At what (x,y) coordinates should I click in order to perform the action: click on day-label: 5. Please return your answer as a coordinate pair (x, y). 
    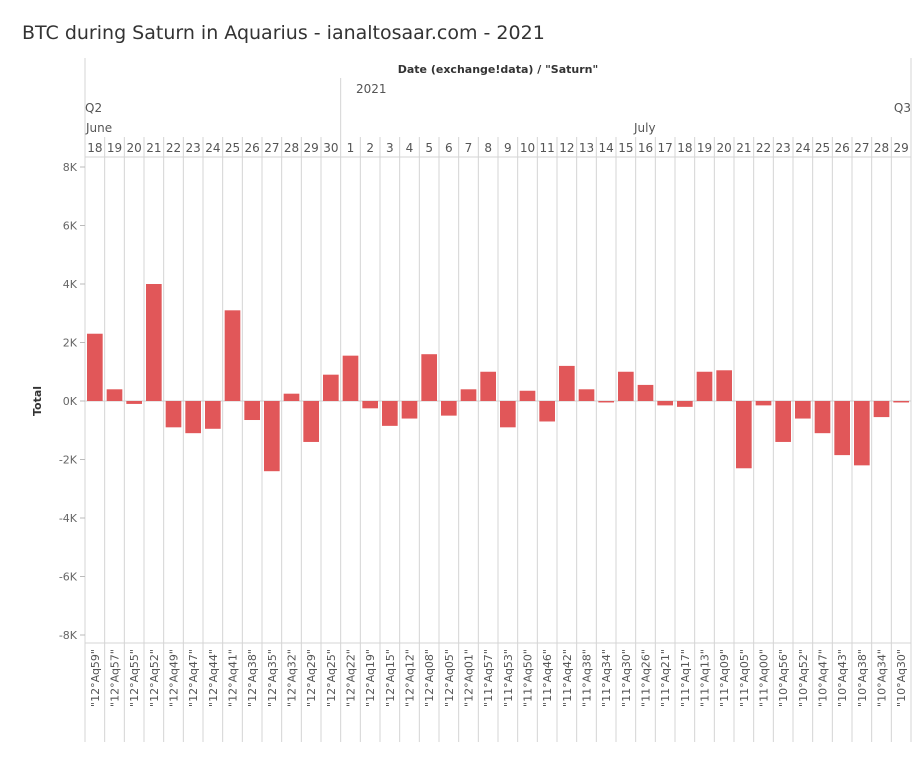
    Looking at the image, I should click on (429, 148).